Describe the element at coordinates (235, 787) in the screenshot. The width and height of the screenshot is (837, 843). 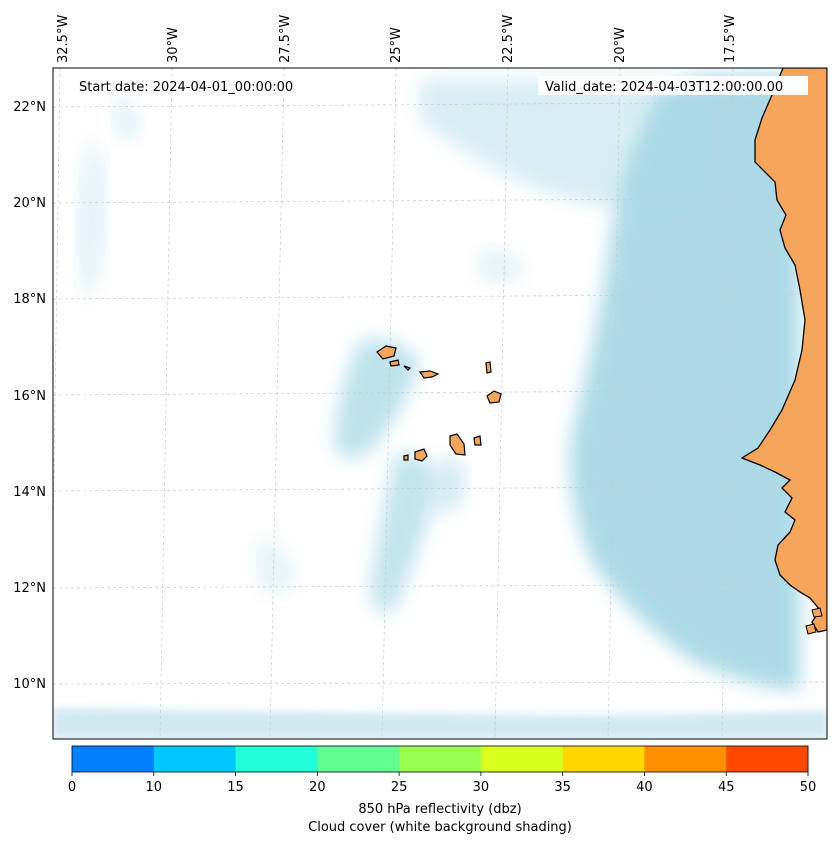
I see `colorbar-tick-label: 15` at that location.